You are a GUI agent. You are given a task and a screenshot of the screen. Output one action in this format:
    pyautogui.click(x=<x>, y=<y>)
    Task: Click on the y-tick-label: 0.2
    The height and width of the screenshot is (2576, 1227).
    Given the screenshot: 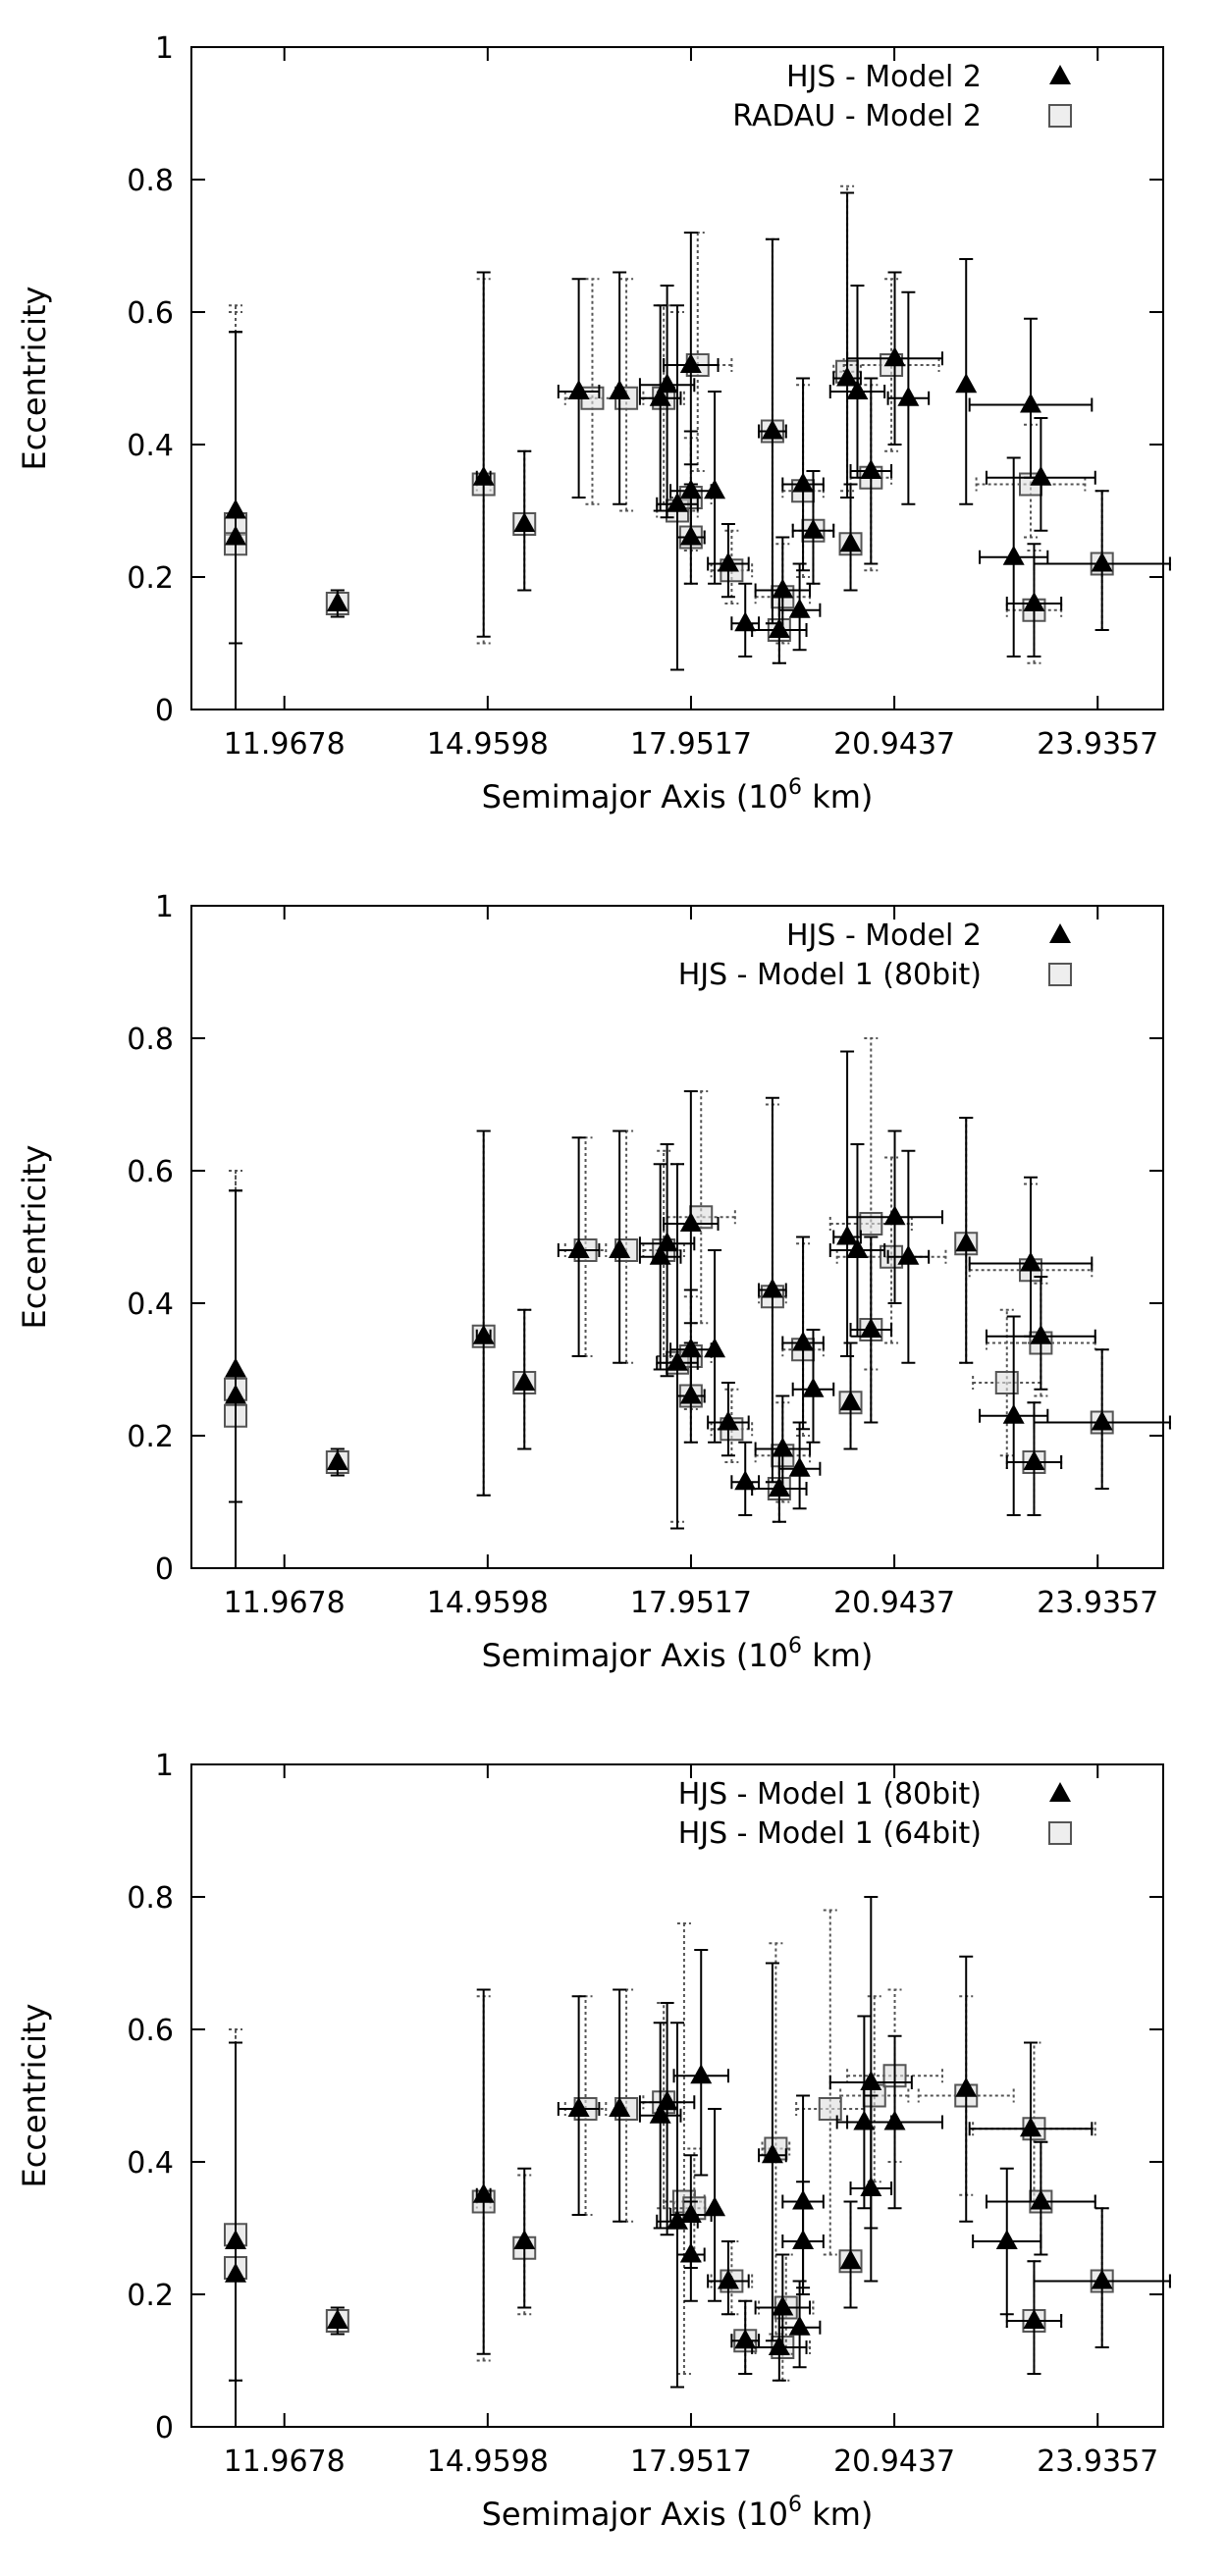 What is the action you would take?
    pyautogui.click(x=150, y=578)
    